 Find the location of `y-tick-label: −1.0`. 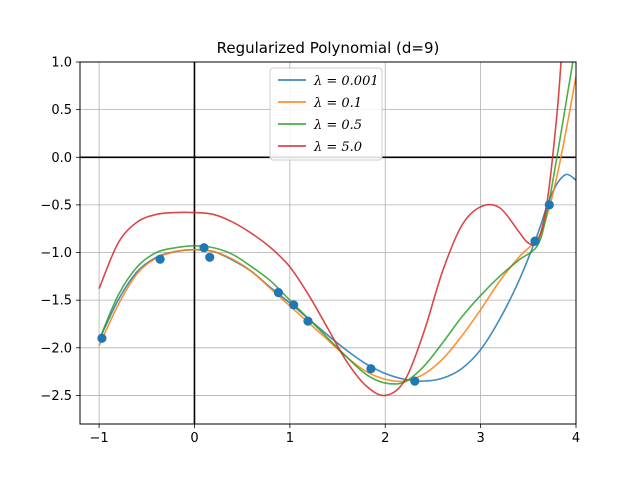

y-tick-label: −1.0 is located at coordinates (56, 253).